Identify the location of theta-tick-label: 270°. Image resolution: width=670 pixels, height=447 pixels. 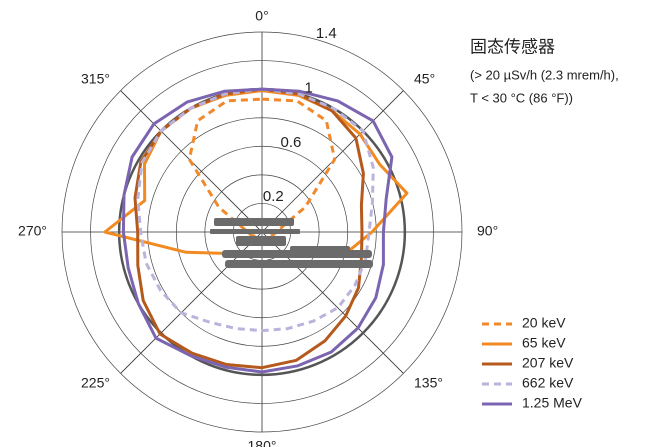
(32, 231).